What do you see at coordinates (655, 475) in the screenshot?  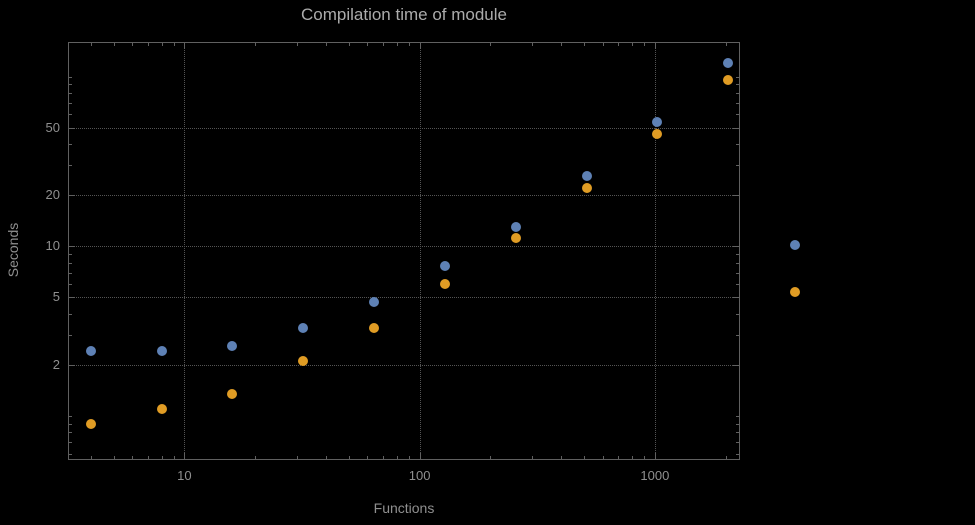 I see `x-tick-label: 1000` at bounding box center [655, 475].